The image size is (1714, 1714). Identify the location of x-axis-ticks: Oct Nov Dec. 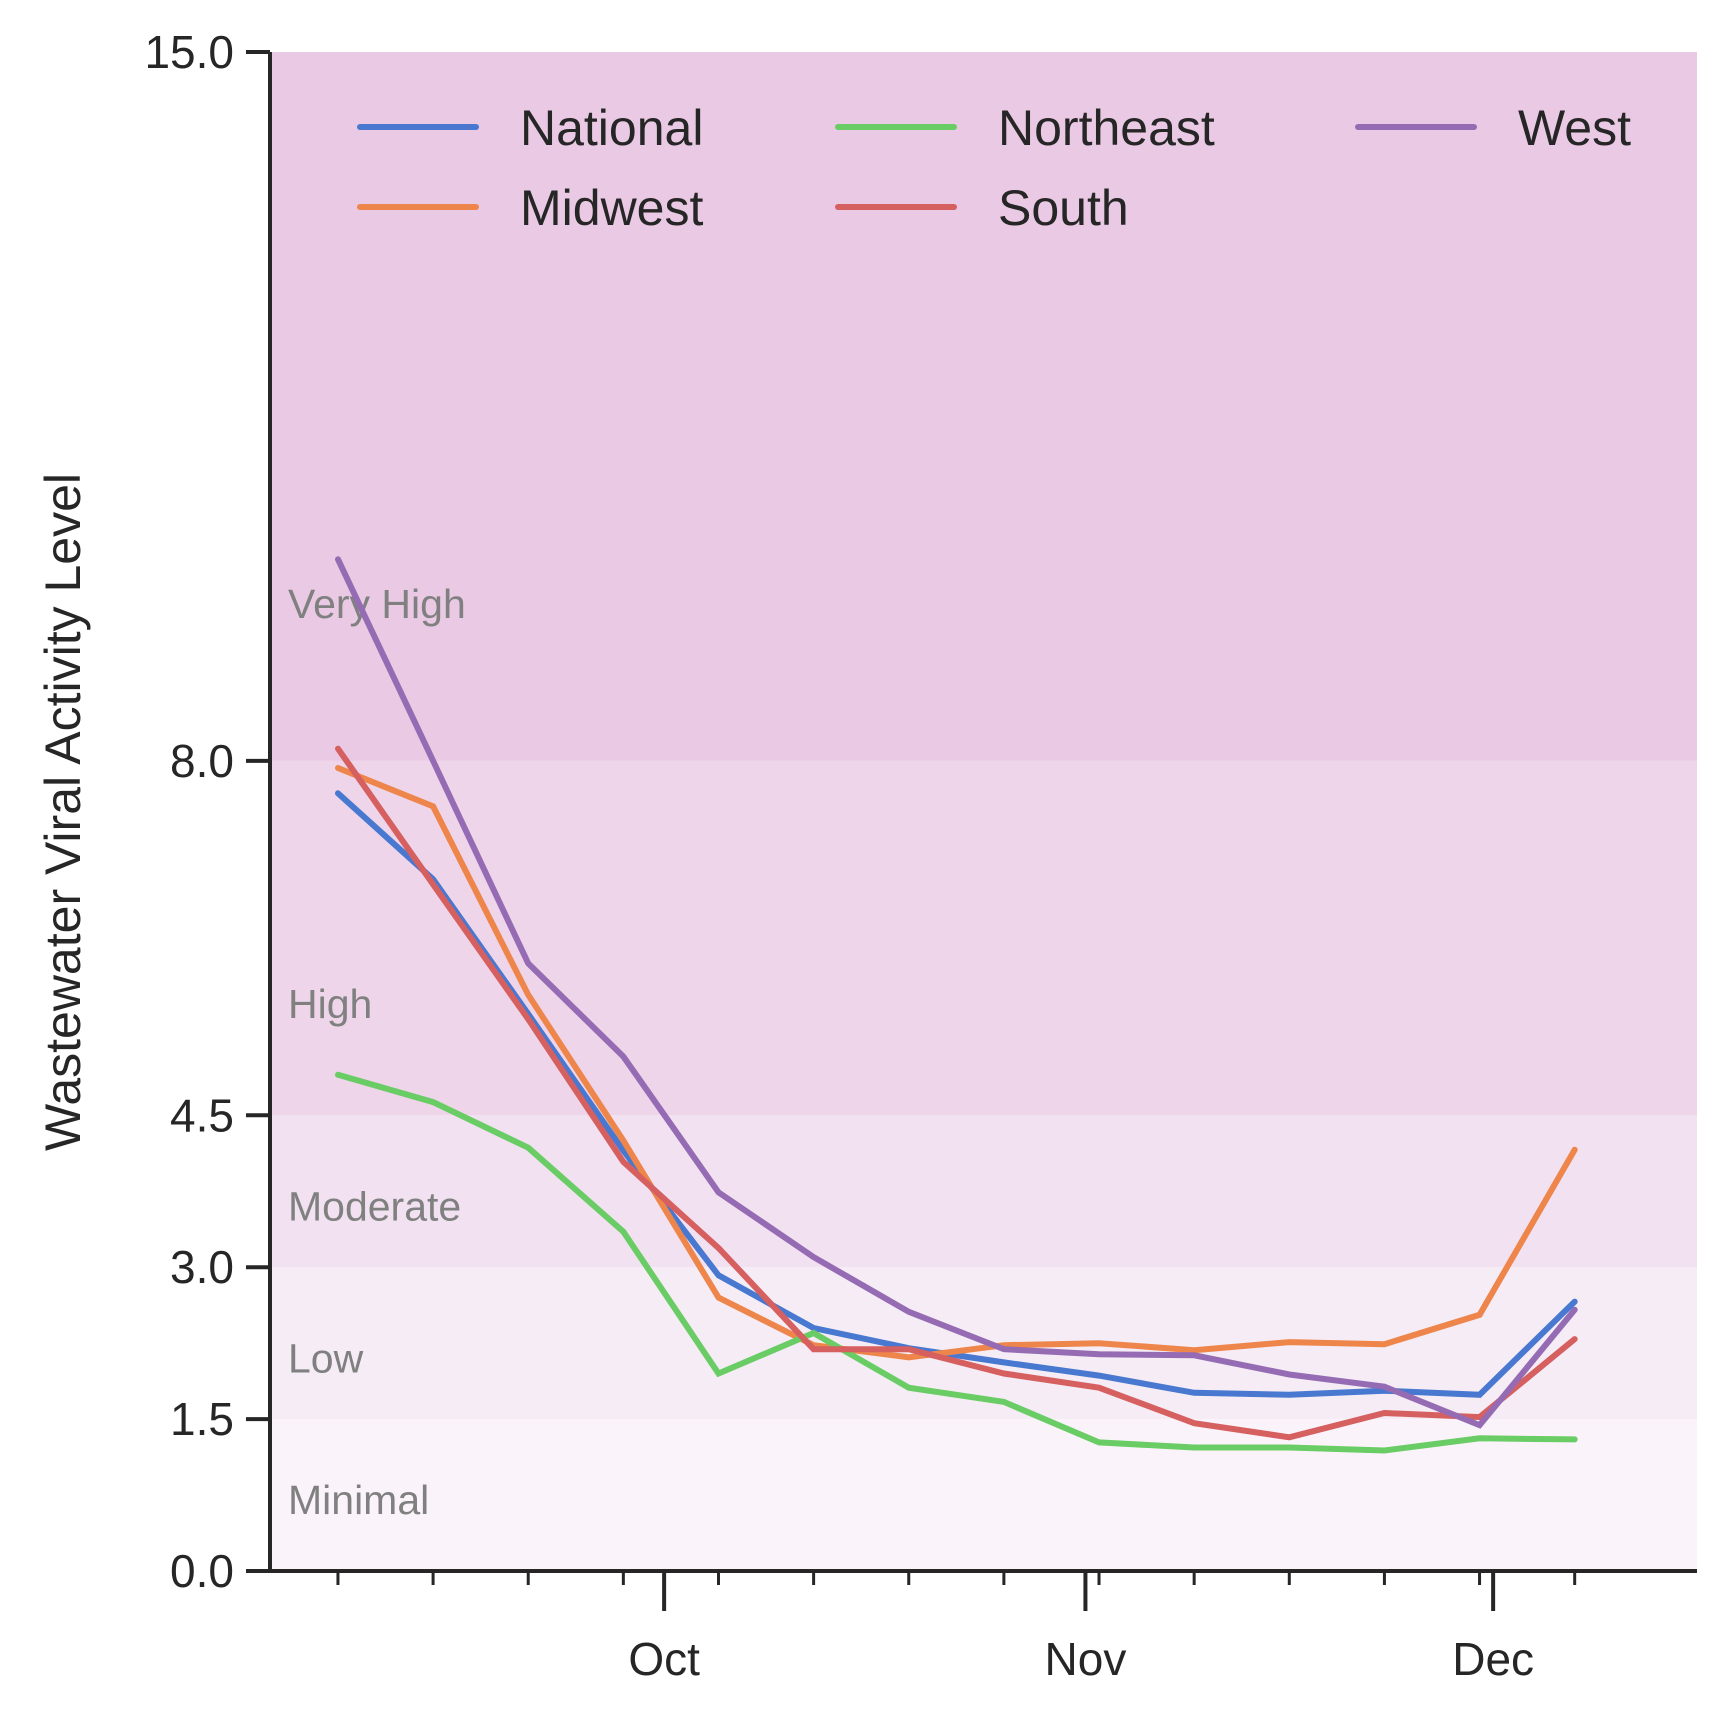
(956, 1628).